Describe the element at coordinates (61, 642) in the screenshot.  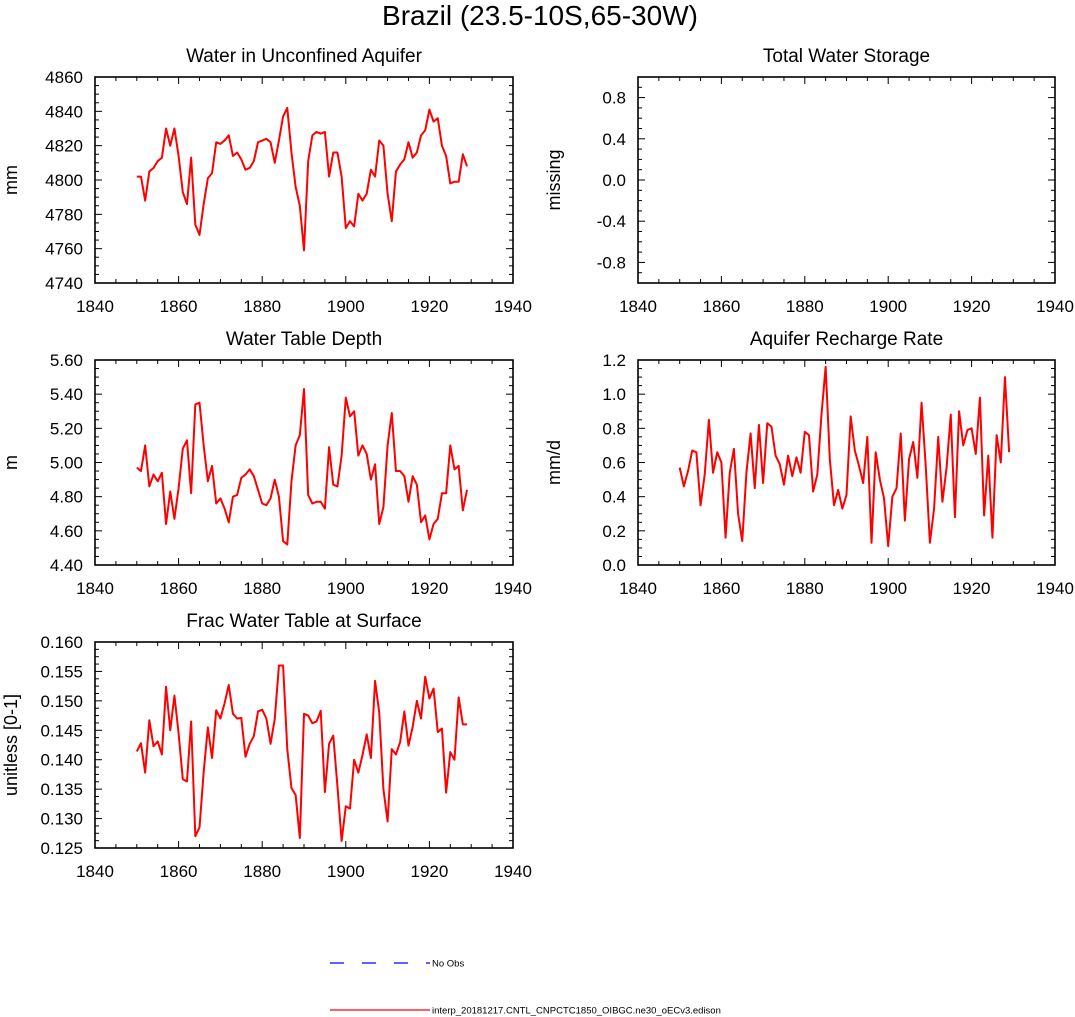
I see `y-tick-label: 0.160` at that location.